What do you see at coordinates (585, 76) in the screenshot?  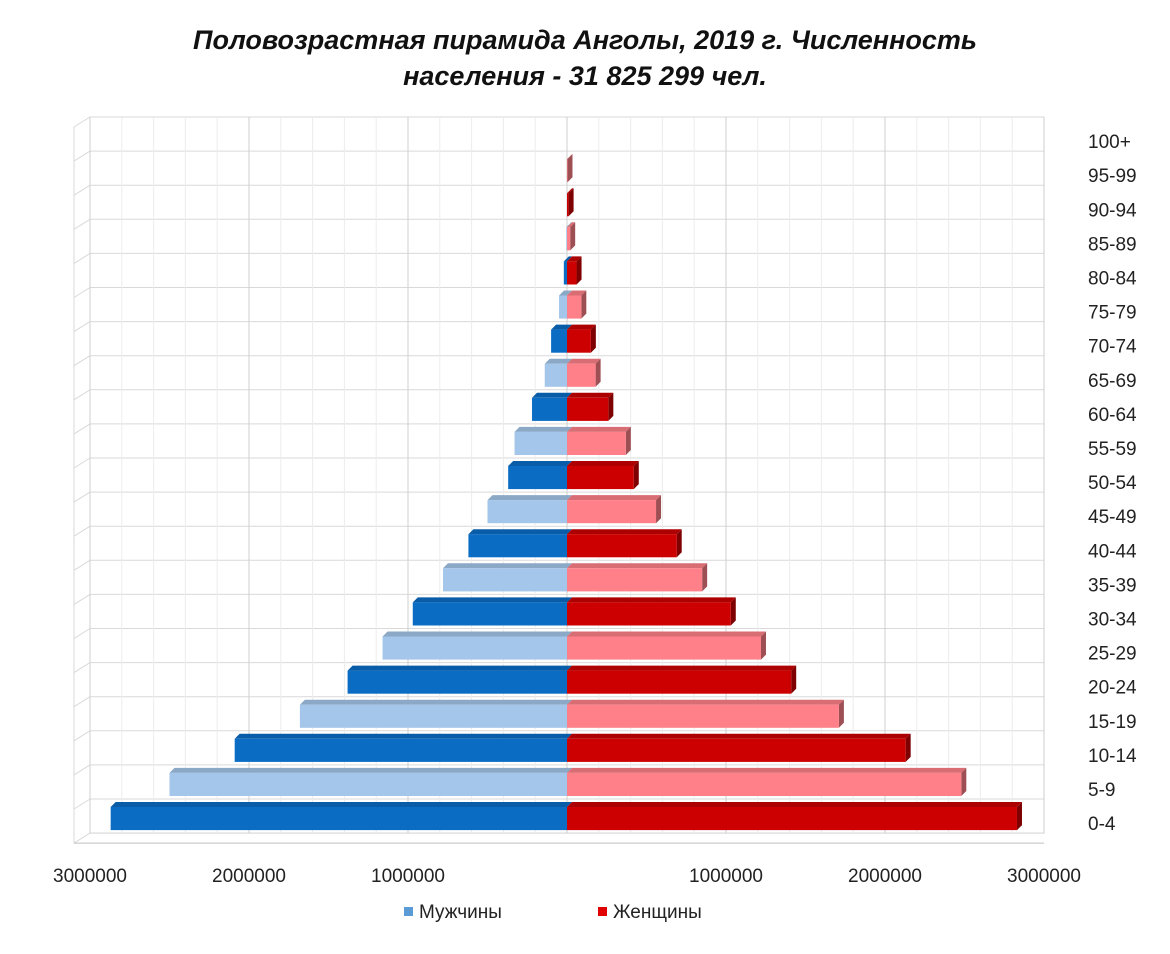 I see `chart-title-line2: населения - 31 825 299 чел.` at bounding box center [585, 76].